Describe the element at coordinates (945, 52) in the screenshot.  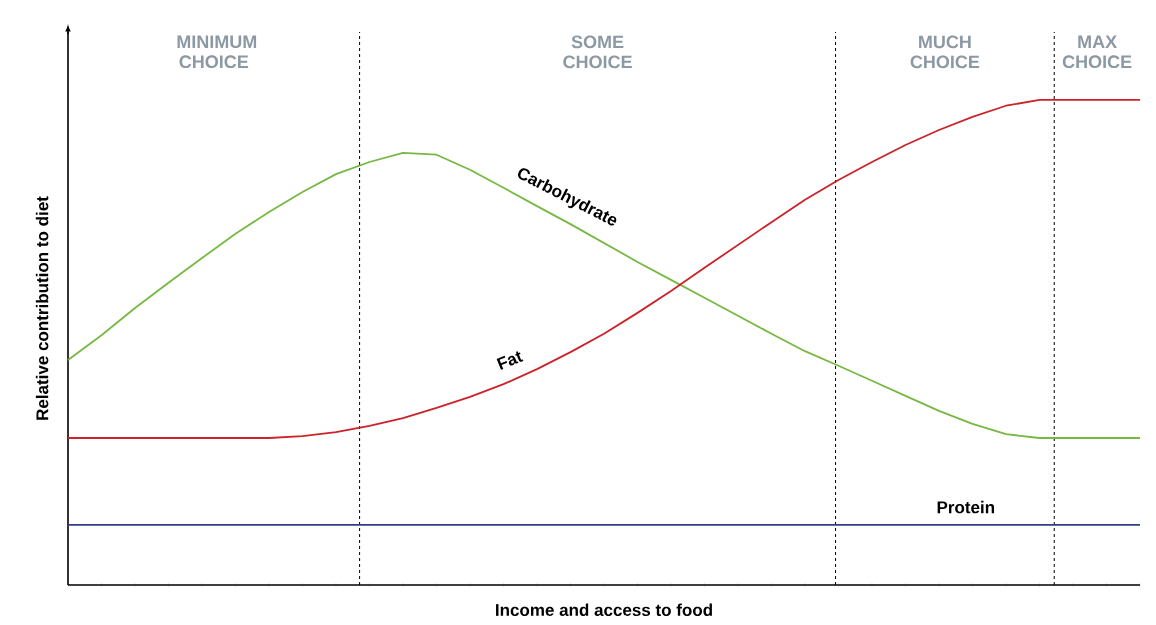
I see `text: MUCH CHOICE` at that location.